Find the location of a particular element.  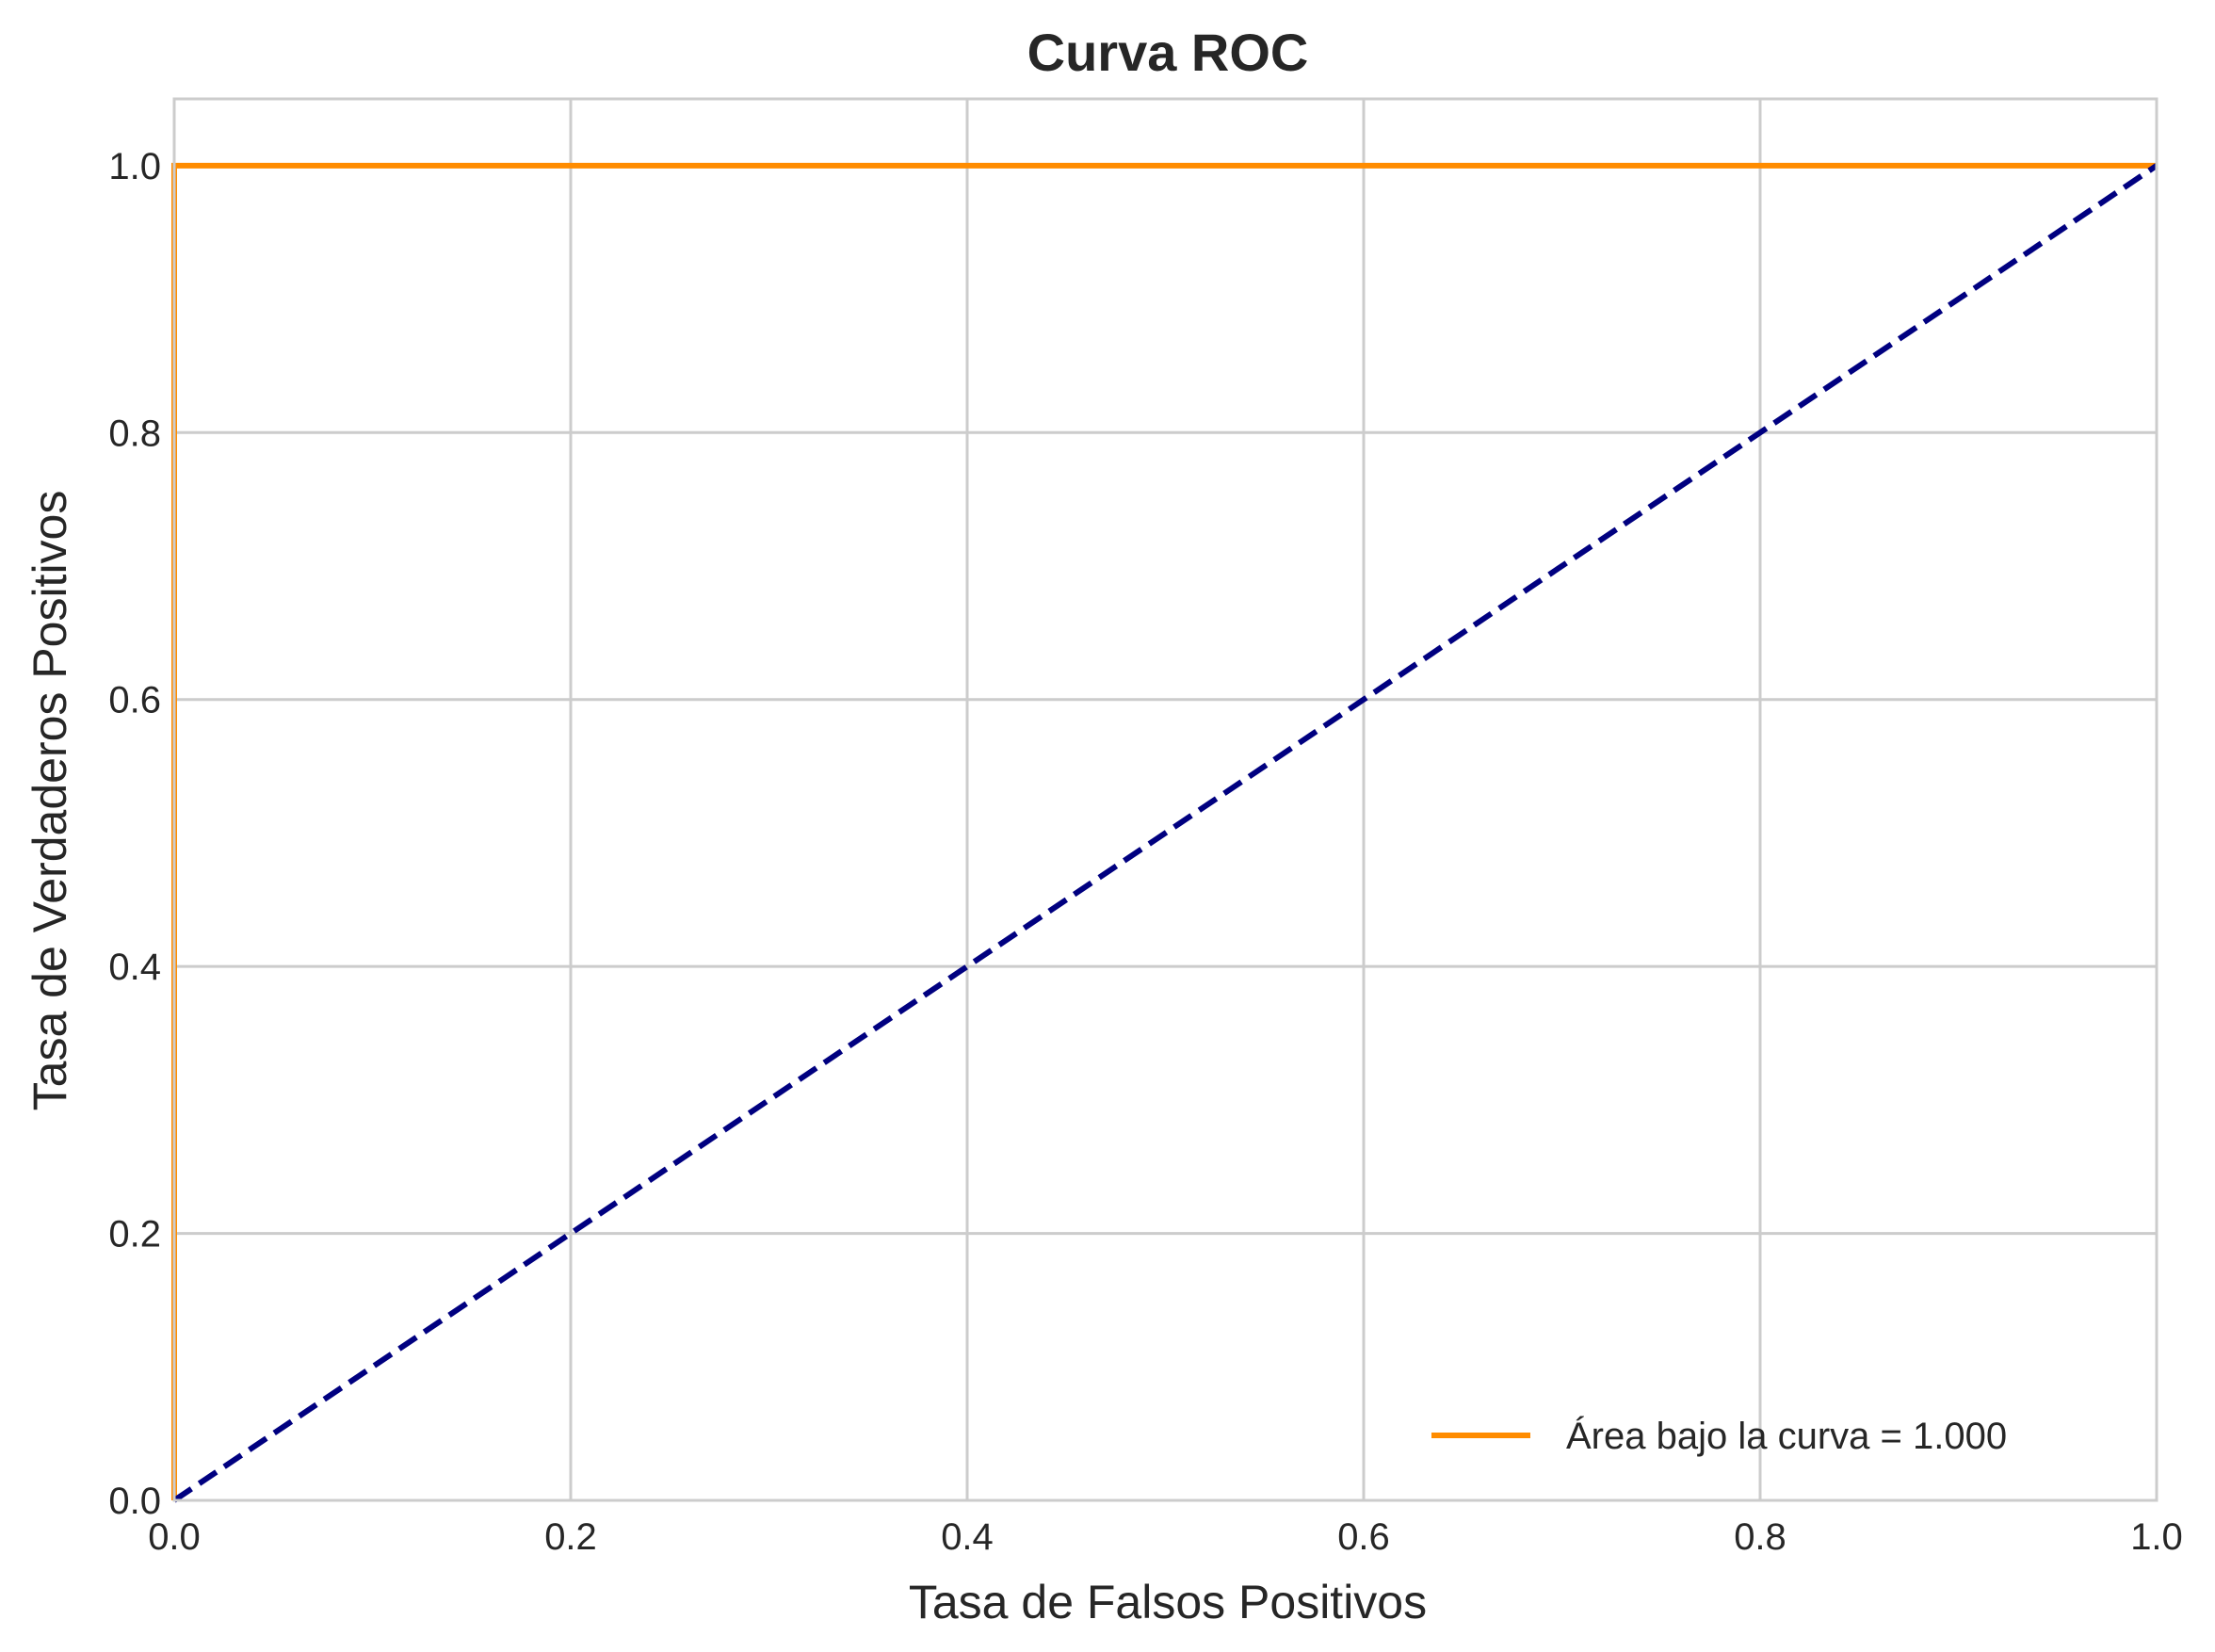

x-tick-label: 1.0 is located at coordinates (2156, 1537).